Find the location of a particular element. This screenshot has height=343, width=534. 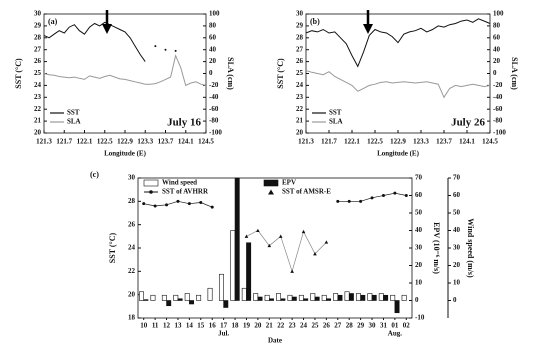

arrow-head is located at coordinates (368, 29).